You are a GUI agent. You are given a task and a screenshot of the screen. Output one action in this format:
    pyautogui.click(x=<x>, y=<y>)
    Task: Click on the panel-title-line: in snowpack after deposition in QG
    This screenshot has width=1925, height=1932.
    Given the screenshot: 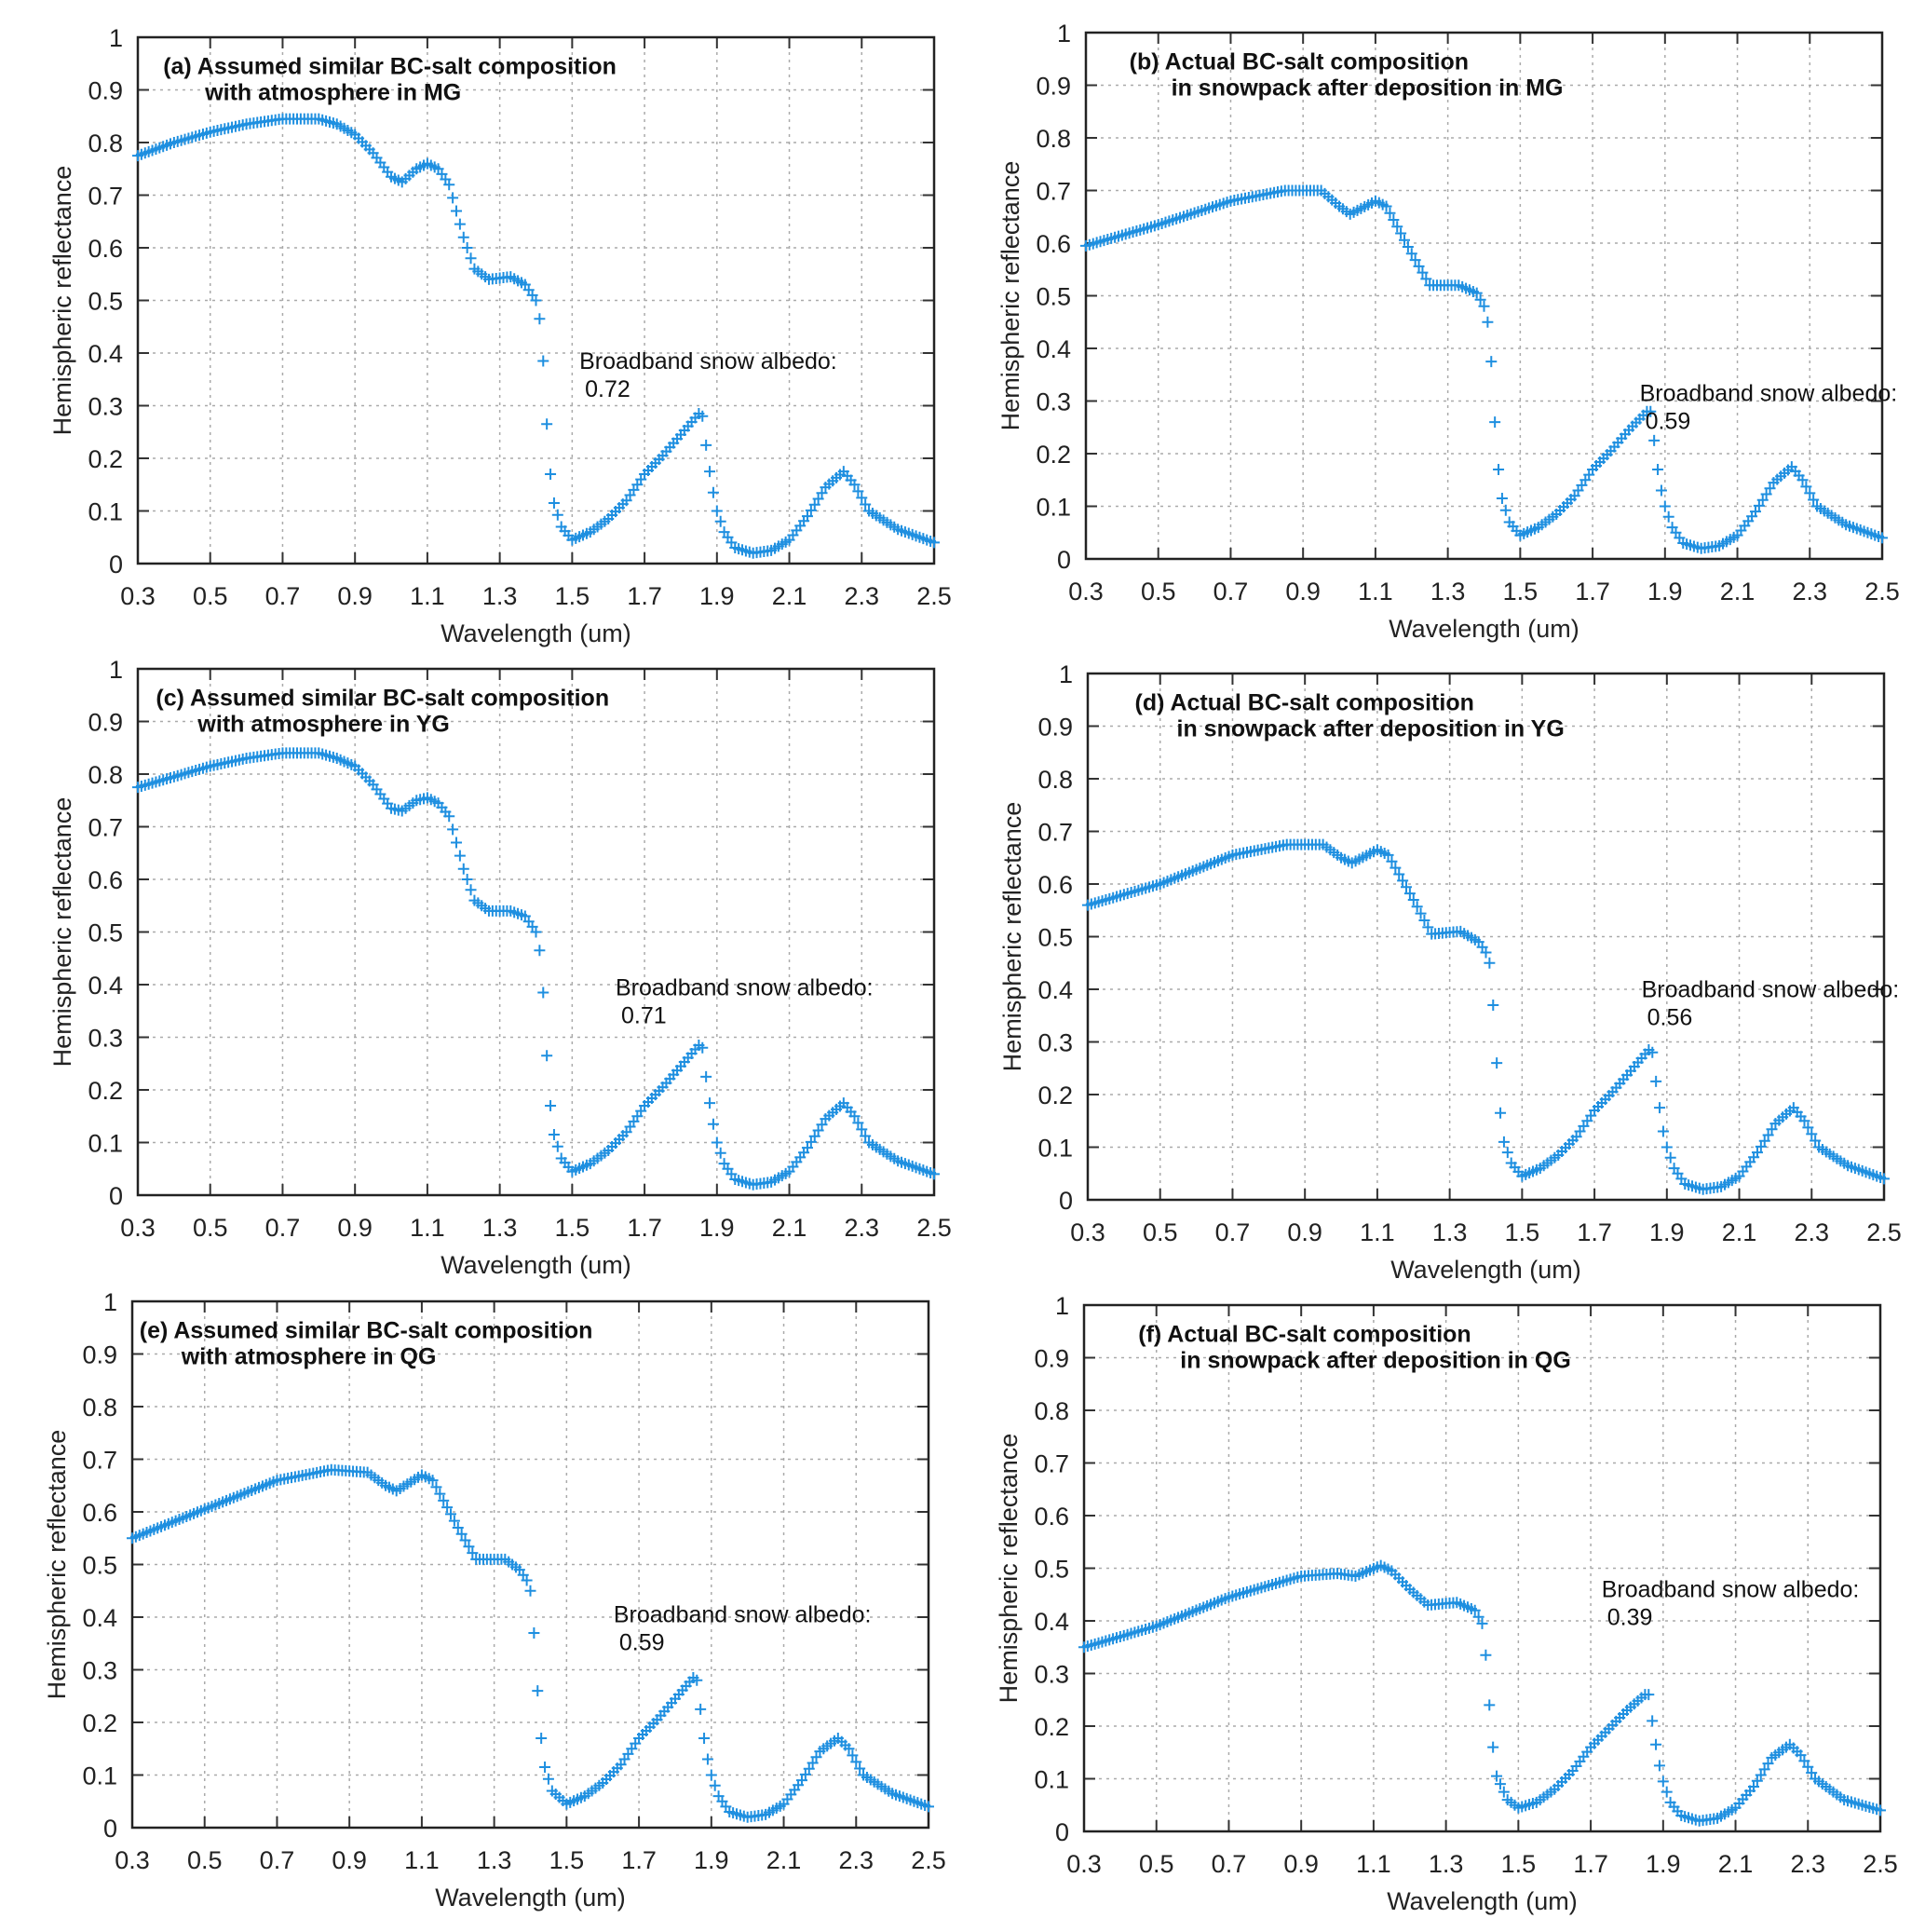 What is the action you would take?
    pyautogui.click(x=1375, y=1361)
    